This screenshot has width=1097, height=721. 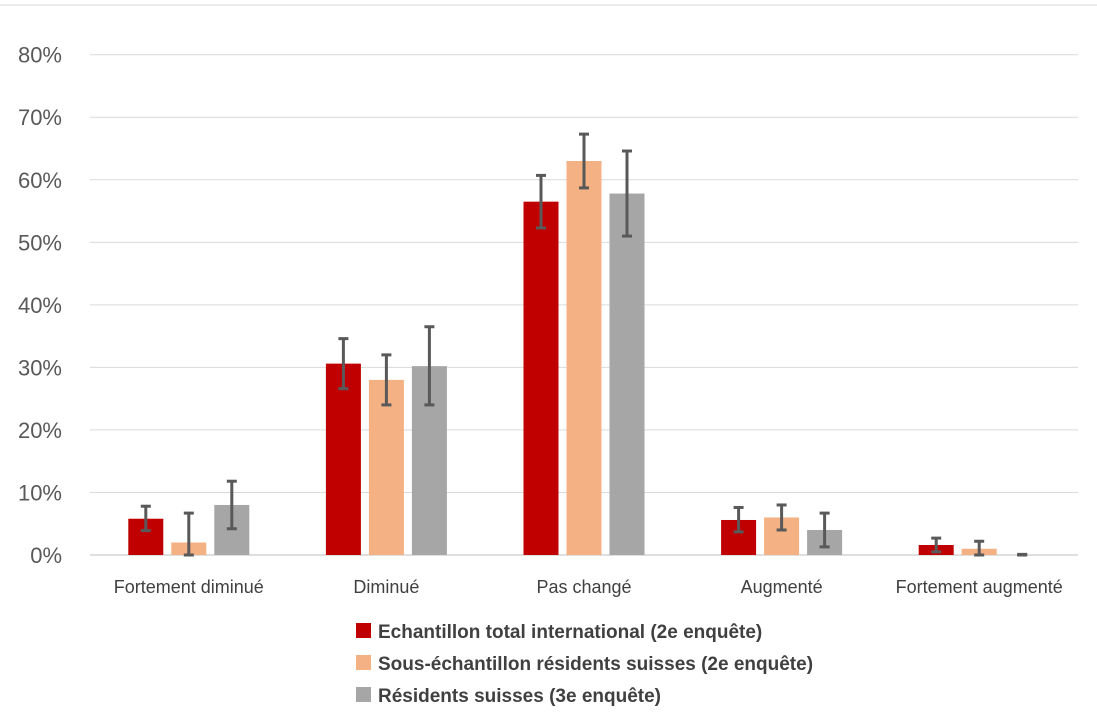 I want to click on category-label: Augmenté, so click(x=782, y=587).